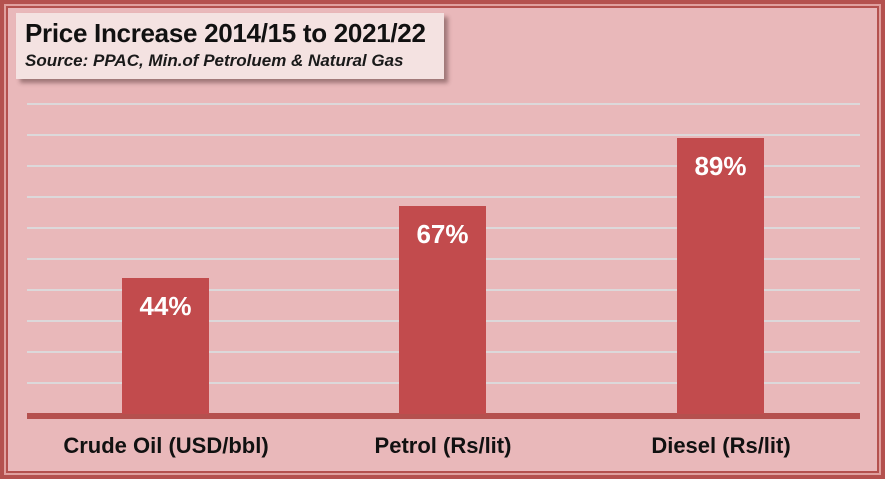 The height and width of the screenshot is (479, 885). Describe the element at coordinates (442, 234) in the screenshot. I see `bar-value-label-petrol: 67%` at that location.